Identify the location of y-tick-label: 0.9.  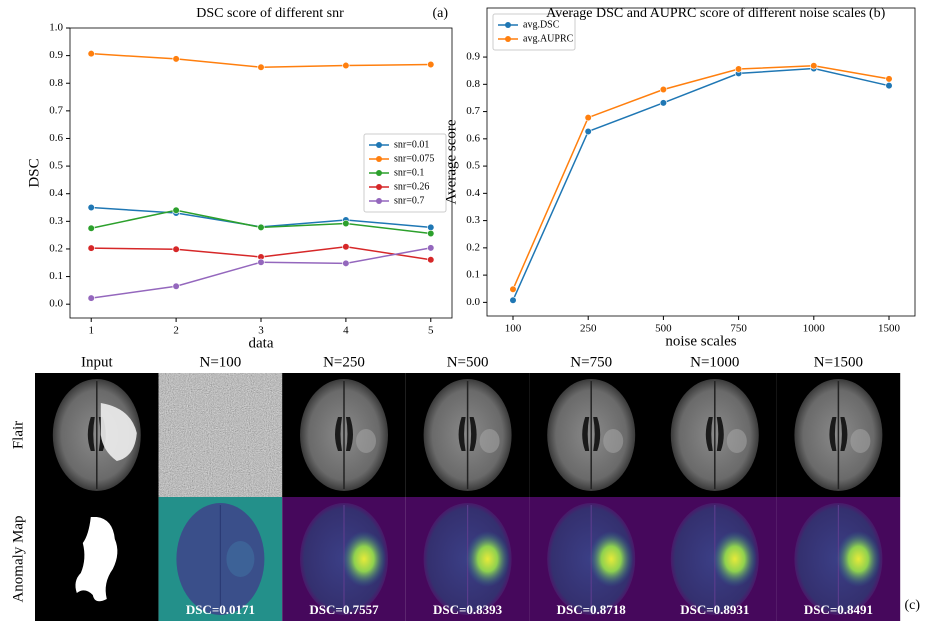
(473, 57).